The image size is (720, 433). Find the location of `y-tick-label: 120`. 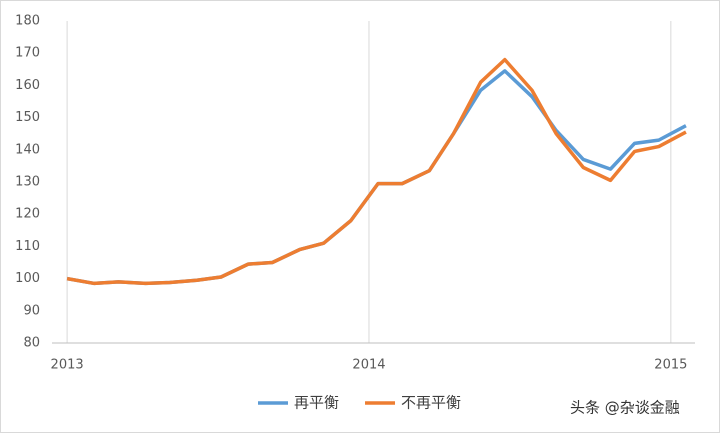

y-tick-label: 120 is located at coordinates (27, 214).